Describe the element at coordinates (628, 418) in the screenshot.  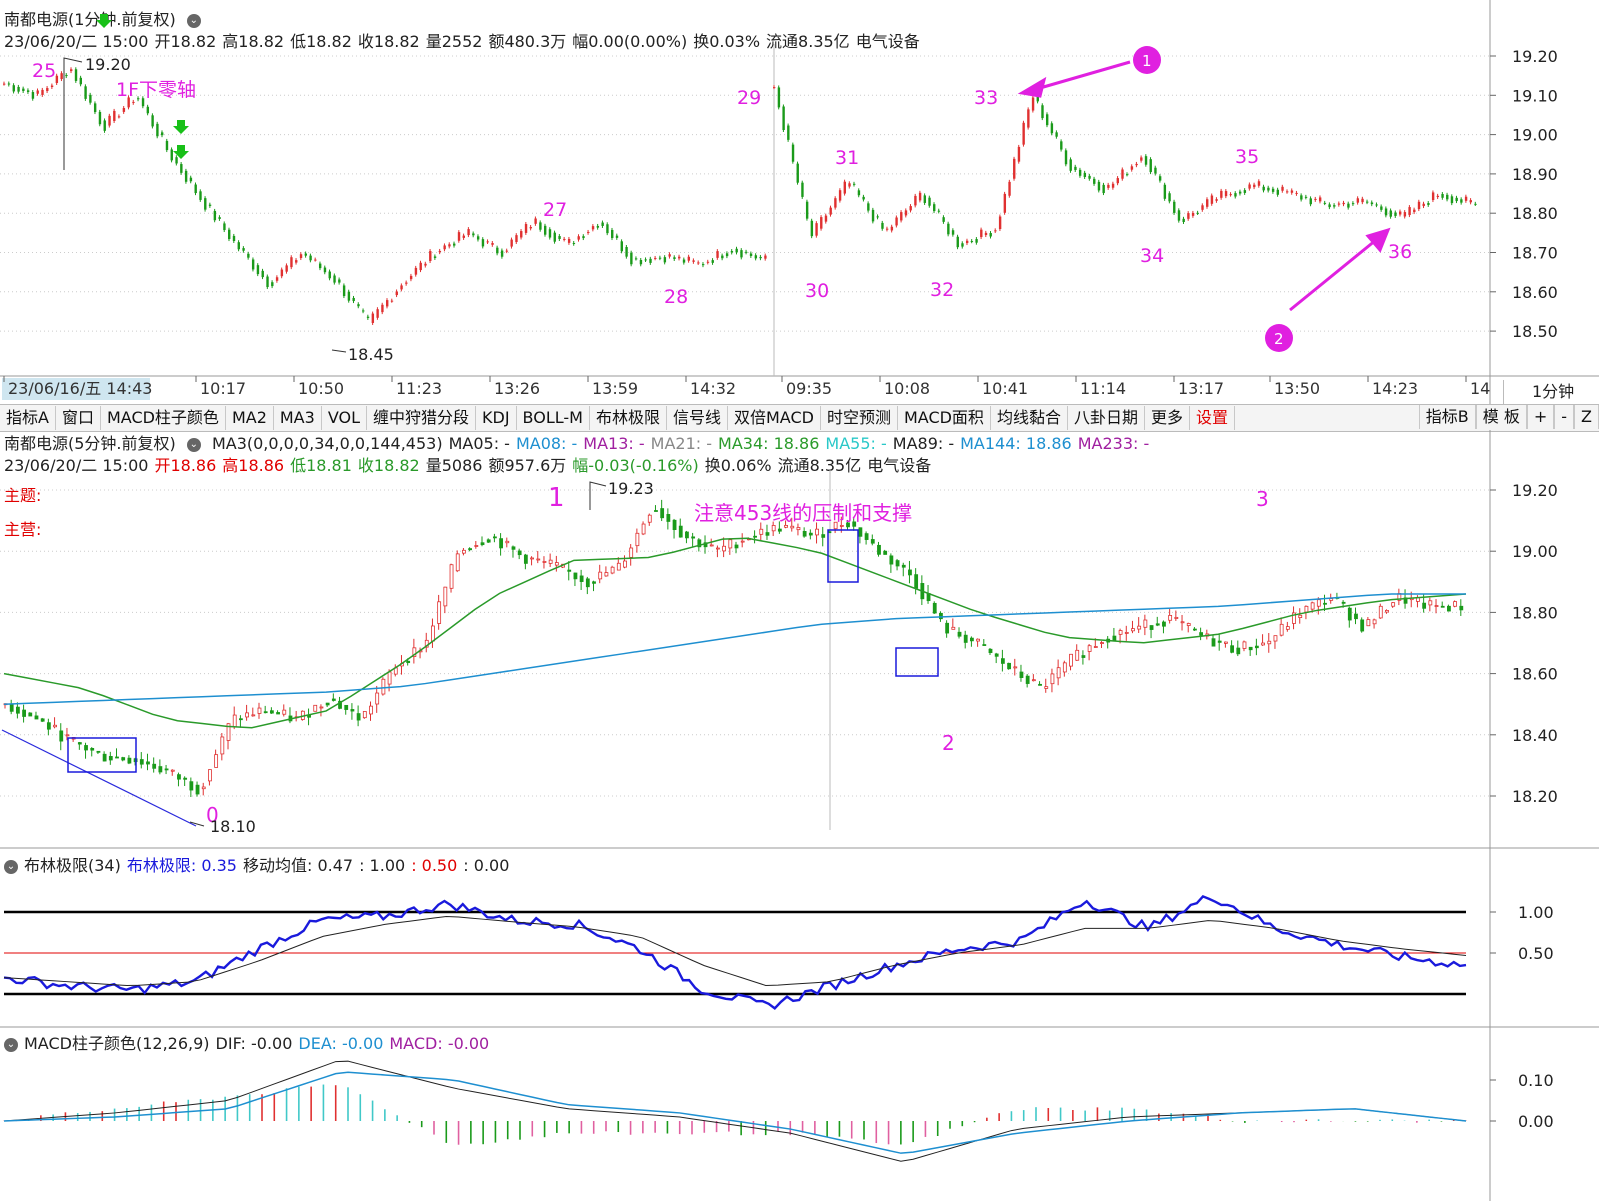
I see `toolbar-item-9: 布林极限` at that location.